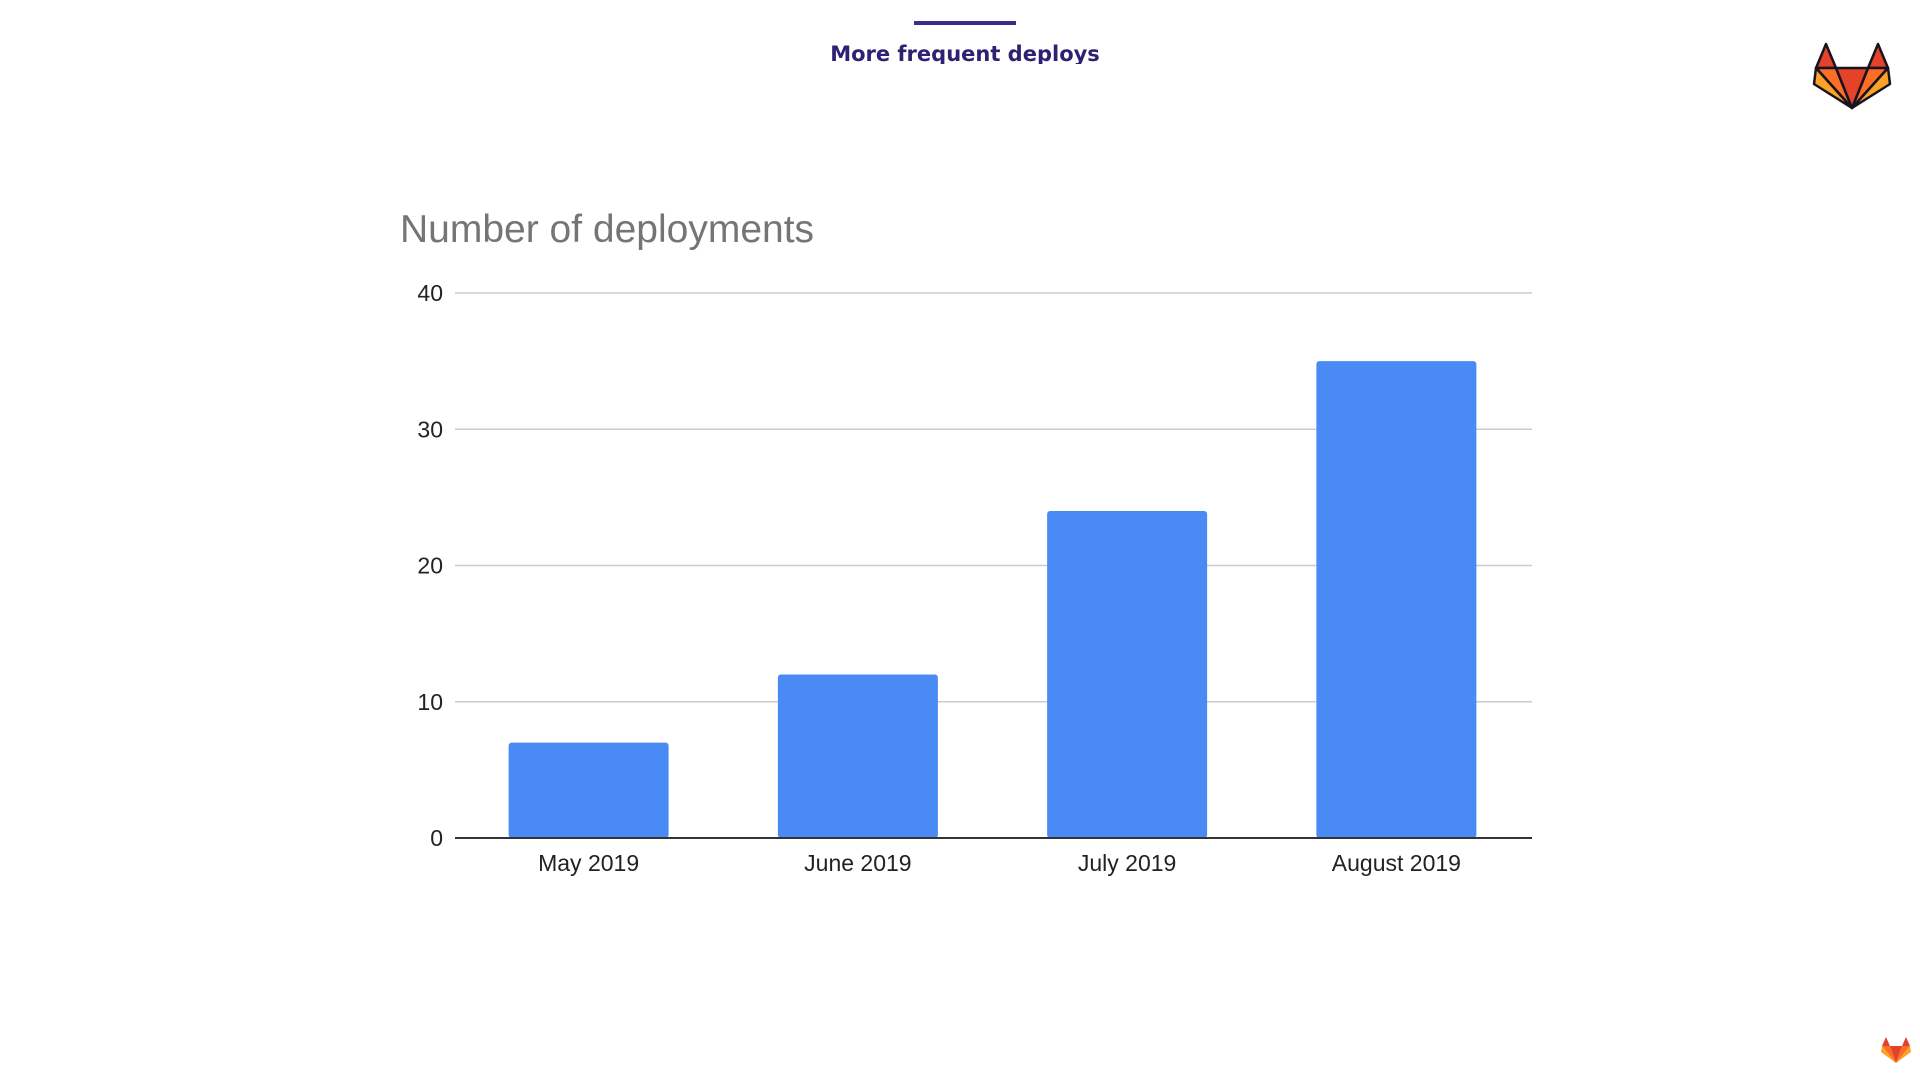 This screenshot has height=1080, width=1920. I want to click on y-tick-label: 40, so click(430, 293).